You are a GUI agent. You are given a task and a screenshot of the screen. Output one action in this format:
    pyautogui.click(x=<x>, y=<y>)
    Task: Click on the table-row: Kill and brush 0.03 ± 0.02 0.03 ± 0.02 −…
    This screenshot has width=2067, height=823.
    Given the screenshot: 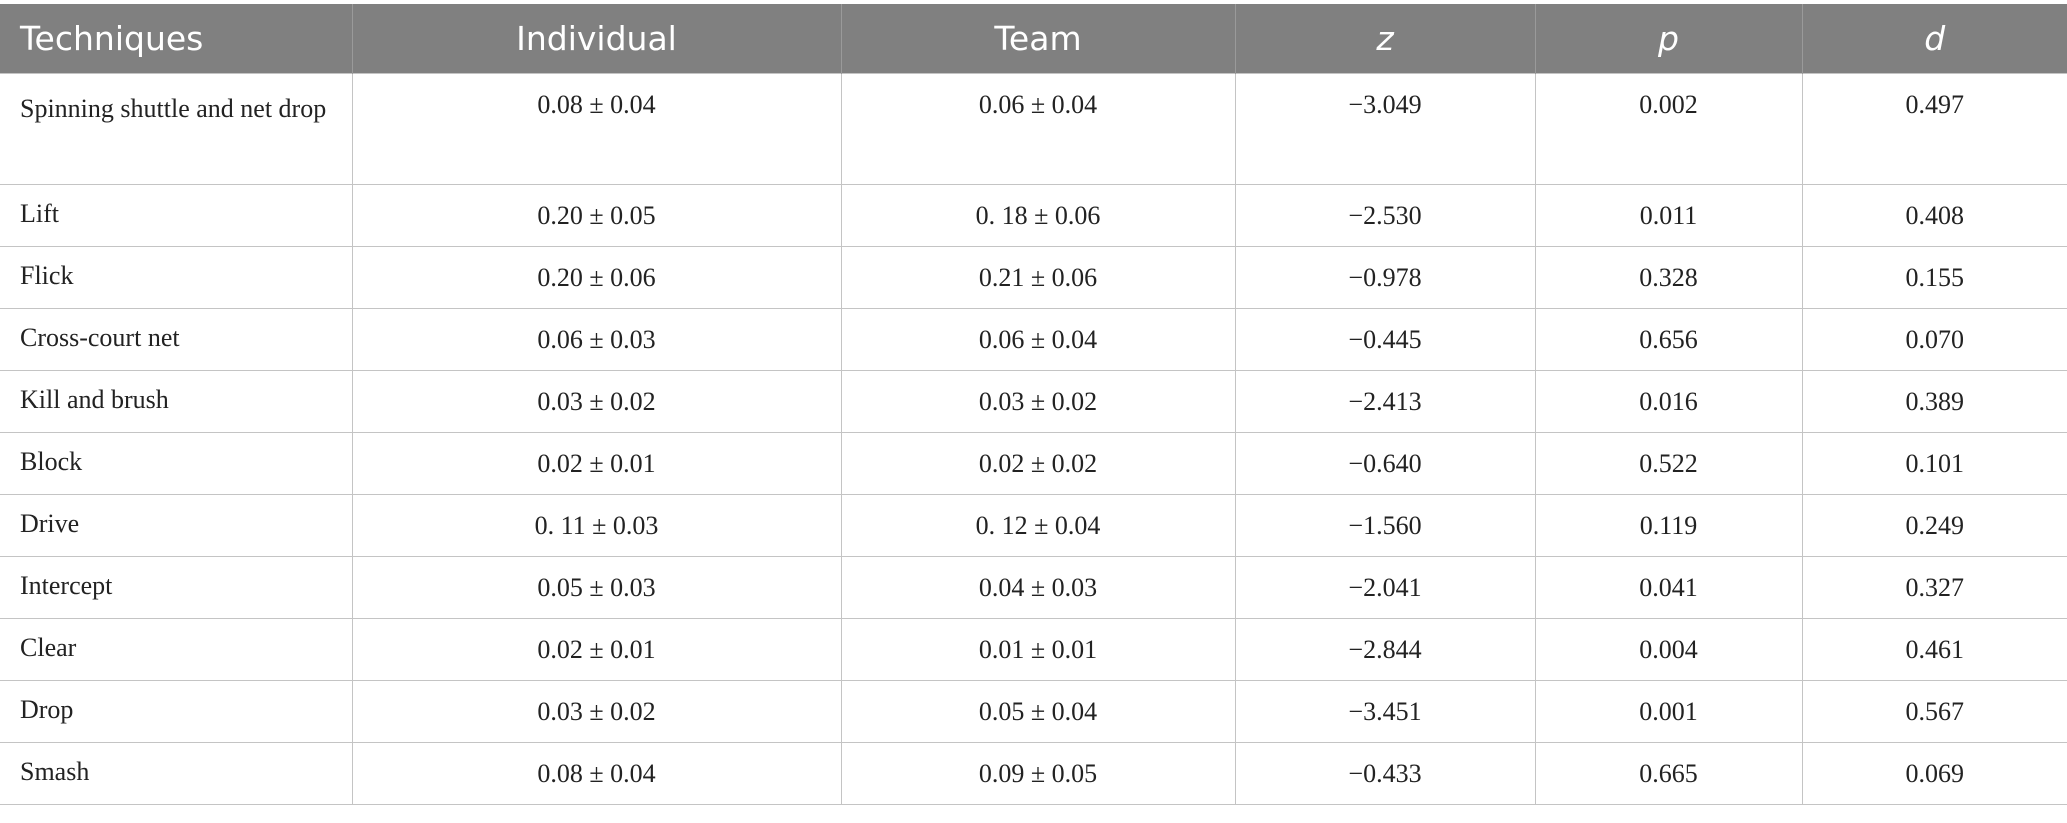 What is the action you would take?
    pyautogui.click(x=1033, y=401)
    